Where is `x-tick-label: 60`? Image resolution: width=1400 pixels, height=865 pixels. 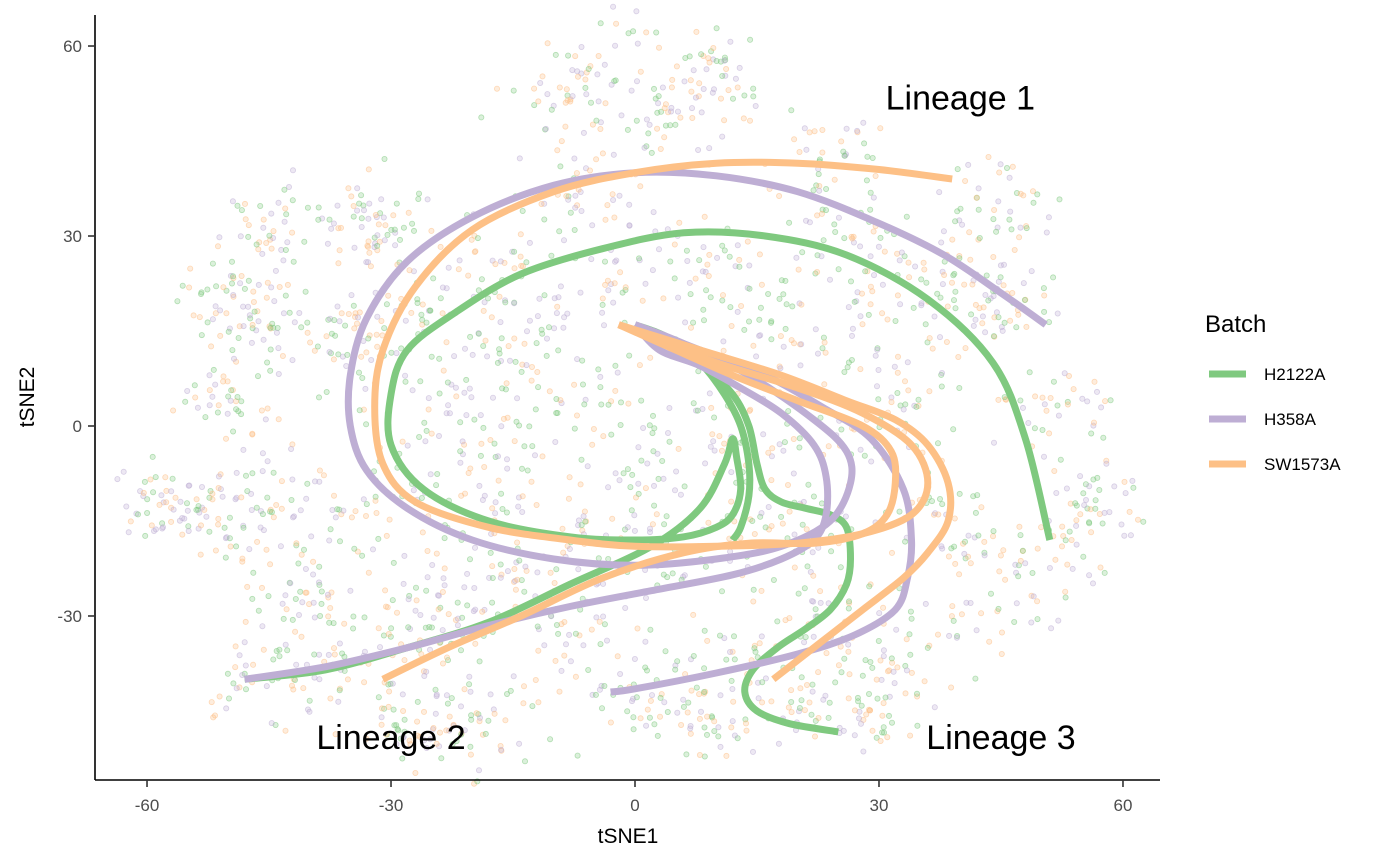 x-tick-label: 60 is located at coordinates (1123, 805).